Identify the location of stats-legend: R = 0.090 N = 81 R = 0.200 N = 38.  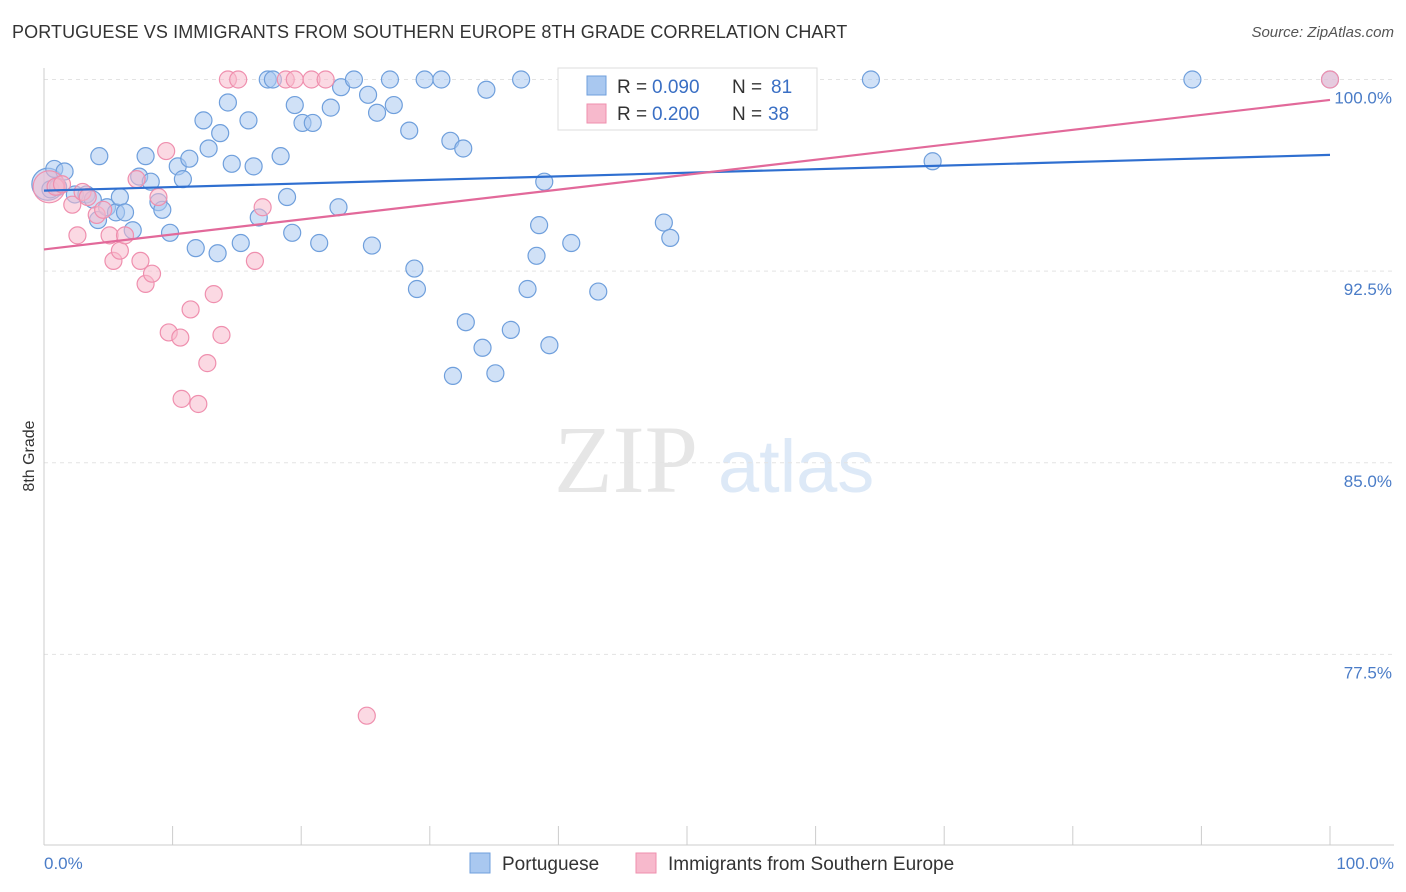
(687, 99).